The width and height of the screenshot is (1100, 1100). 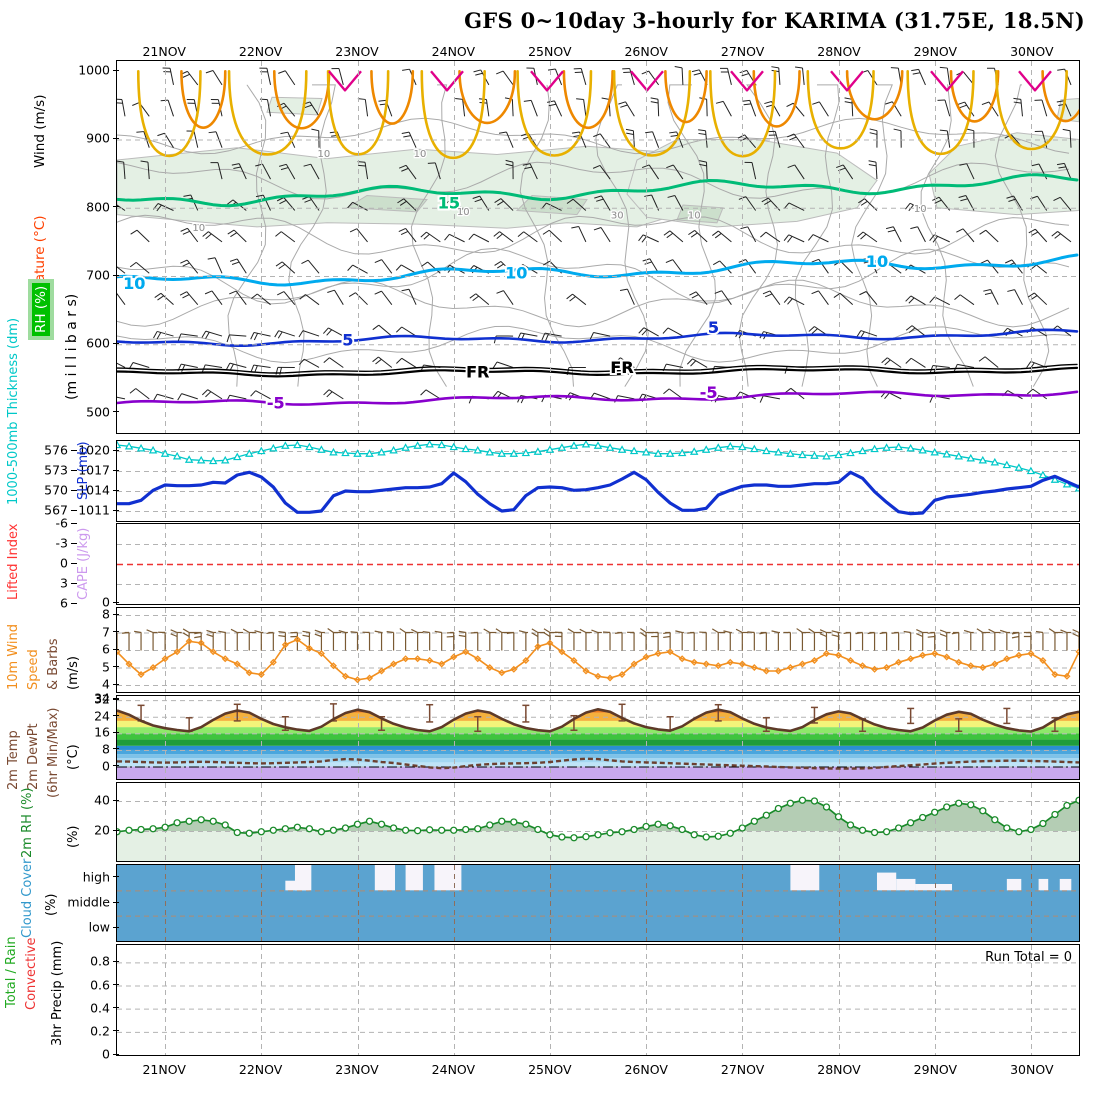 I want to click on y-tick: 32, so click(x=102, y=699).